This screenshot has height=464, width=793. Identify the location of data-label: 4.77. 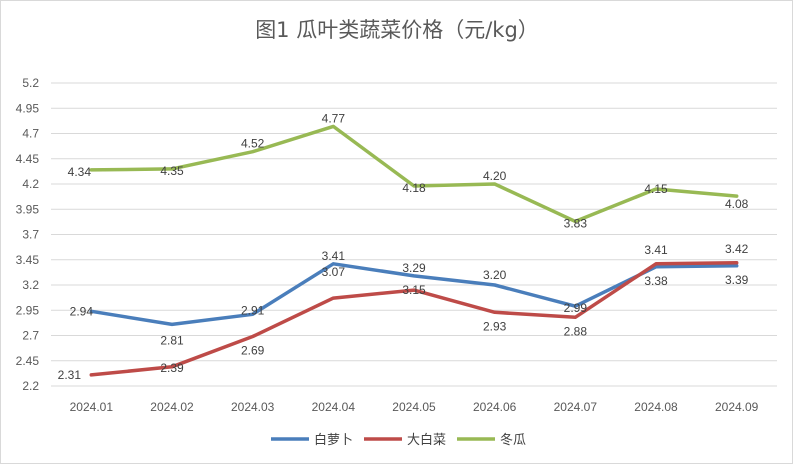
(334, 118).